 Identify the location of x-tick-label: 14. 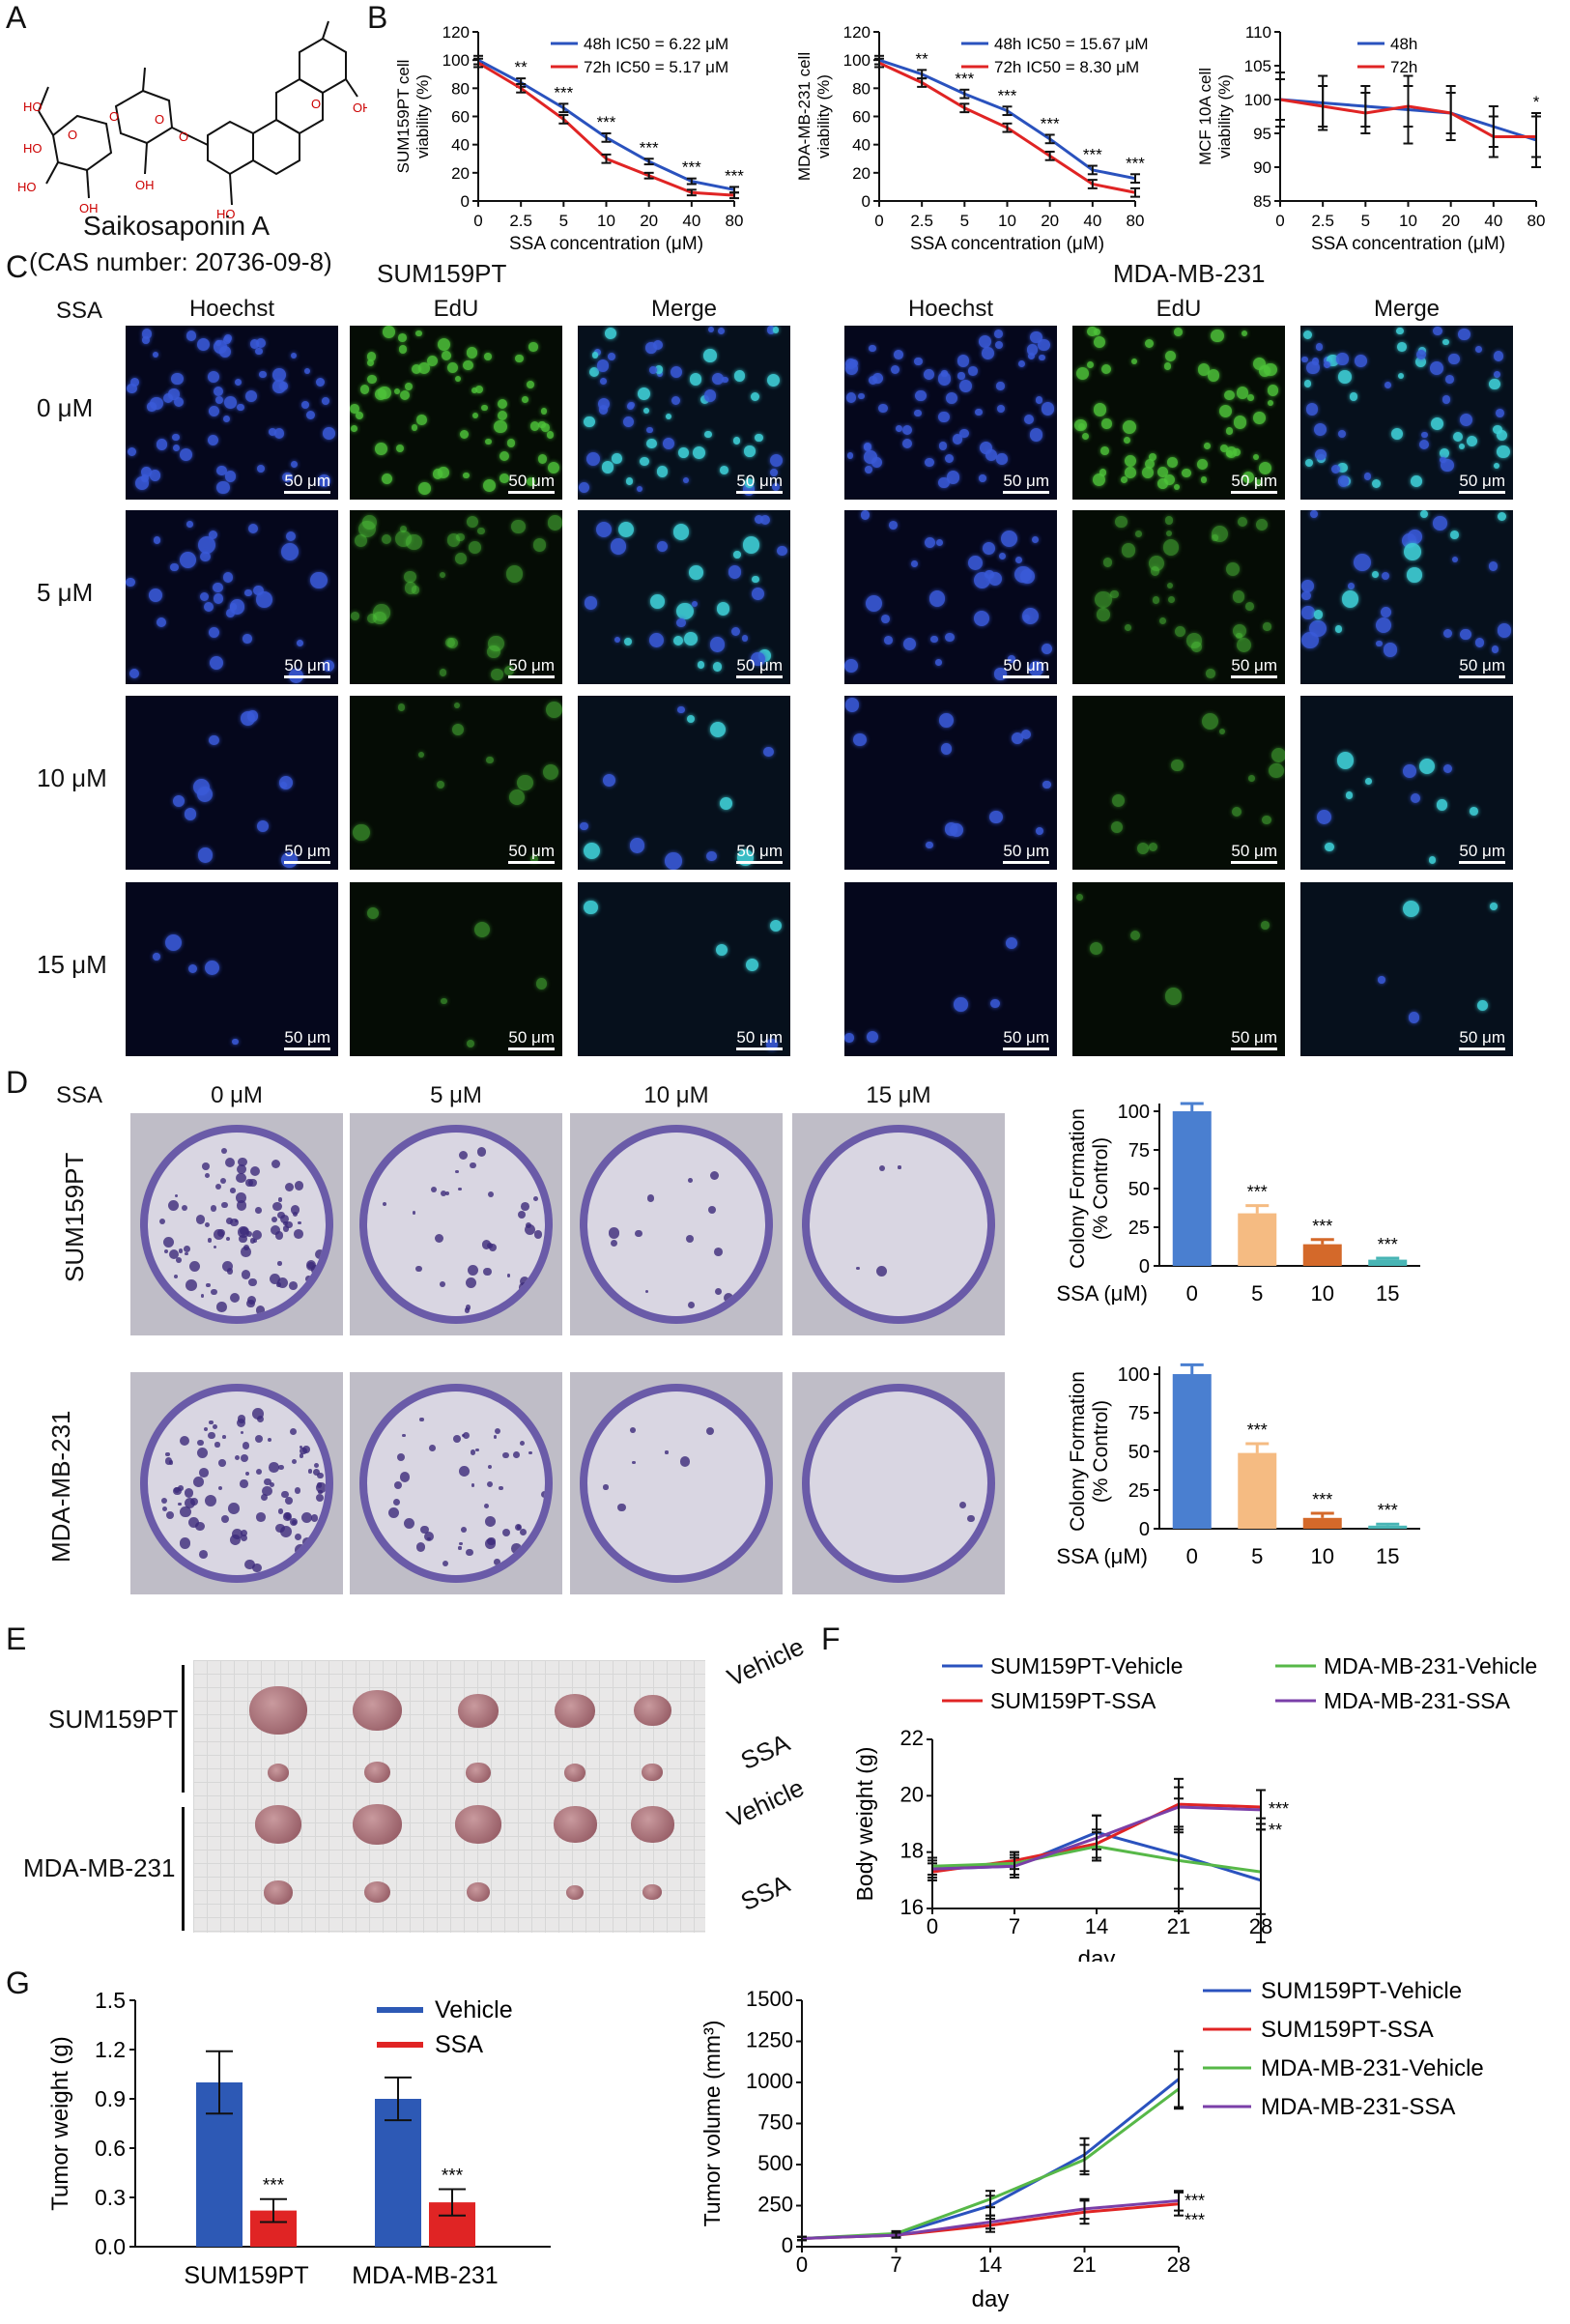
(1096, 1926).